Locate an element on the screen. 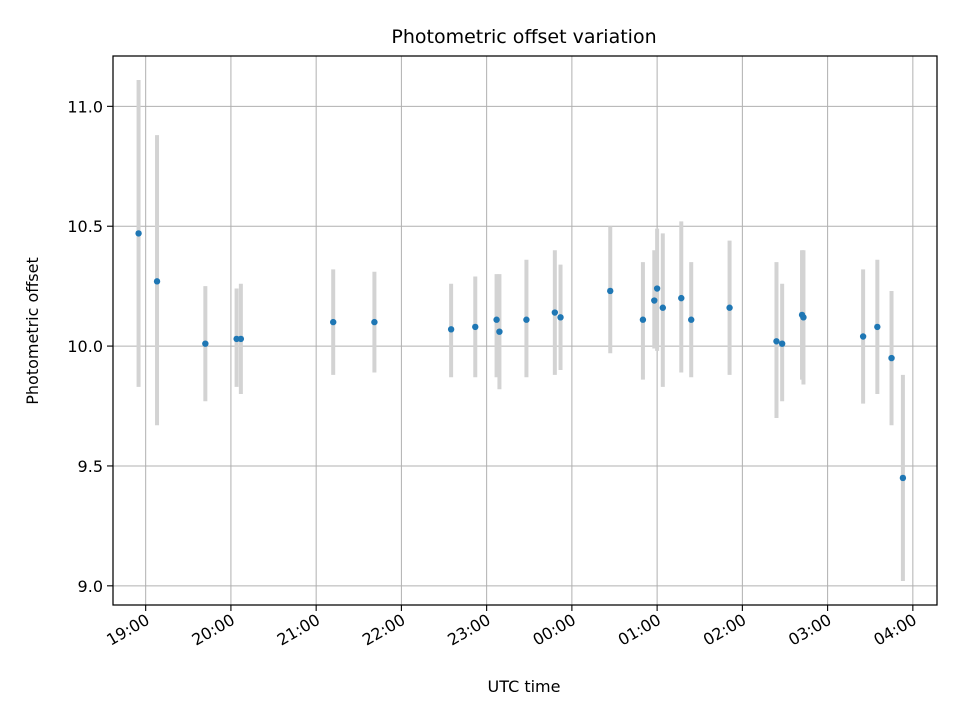  y-tick-label: 9.0 is located at coordinates (90, 586).